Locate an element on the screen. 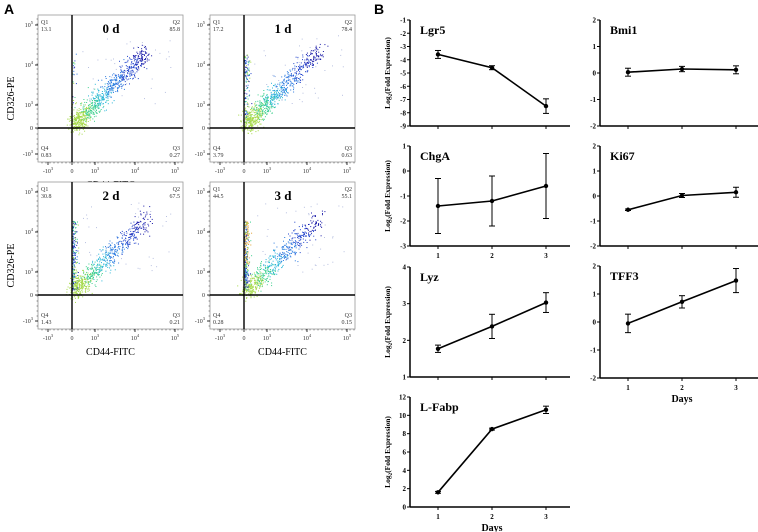 The height and width of the screenshot is (532, 758). chart-title: TFF3 is located at coordinates (624, 276).